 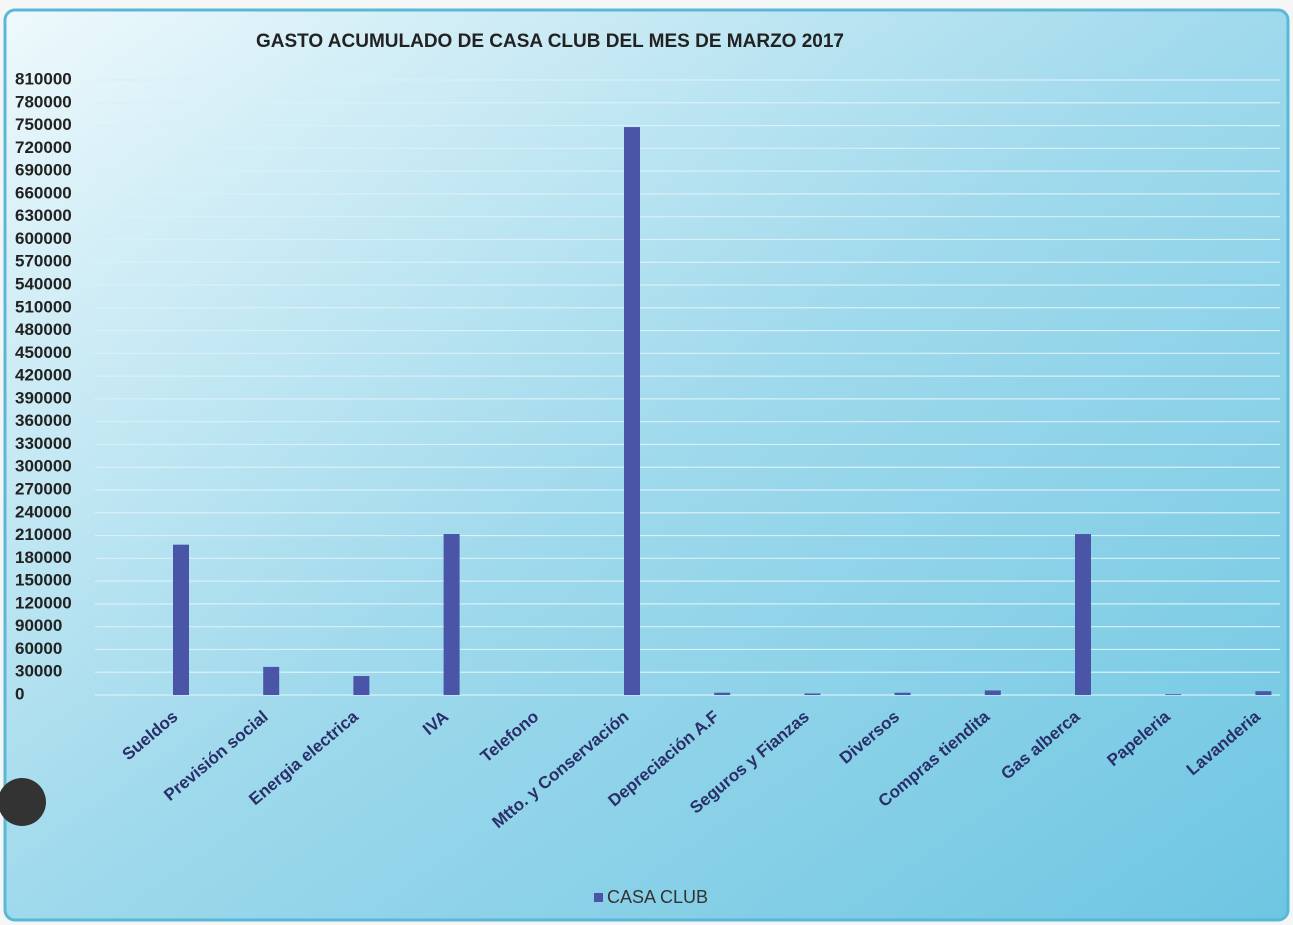 I want to click on y-tick-label: 360000, so click(x=43, y=420).